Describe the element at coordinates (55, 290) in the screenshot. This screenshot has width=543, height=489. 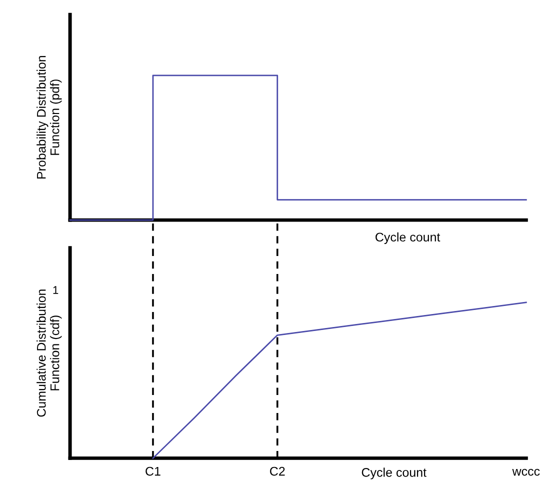
I see `text: 1` at that location.